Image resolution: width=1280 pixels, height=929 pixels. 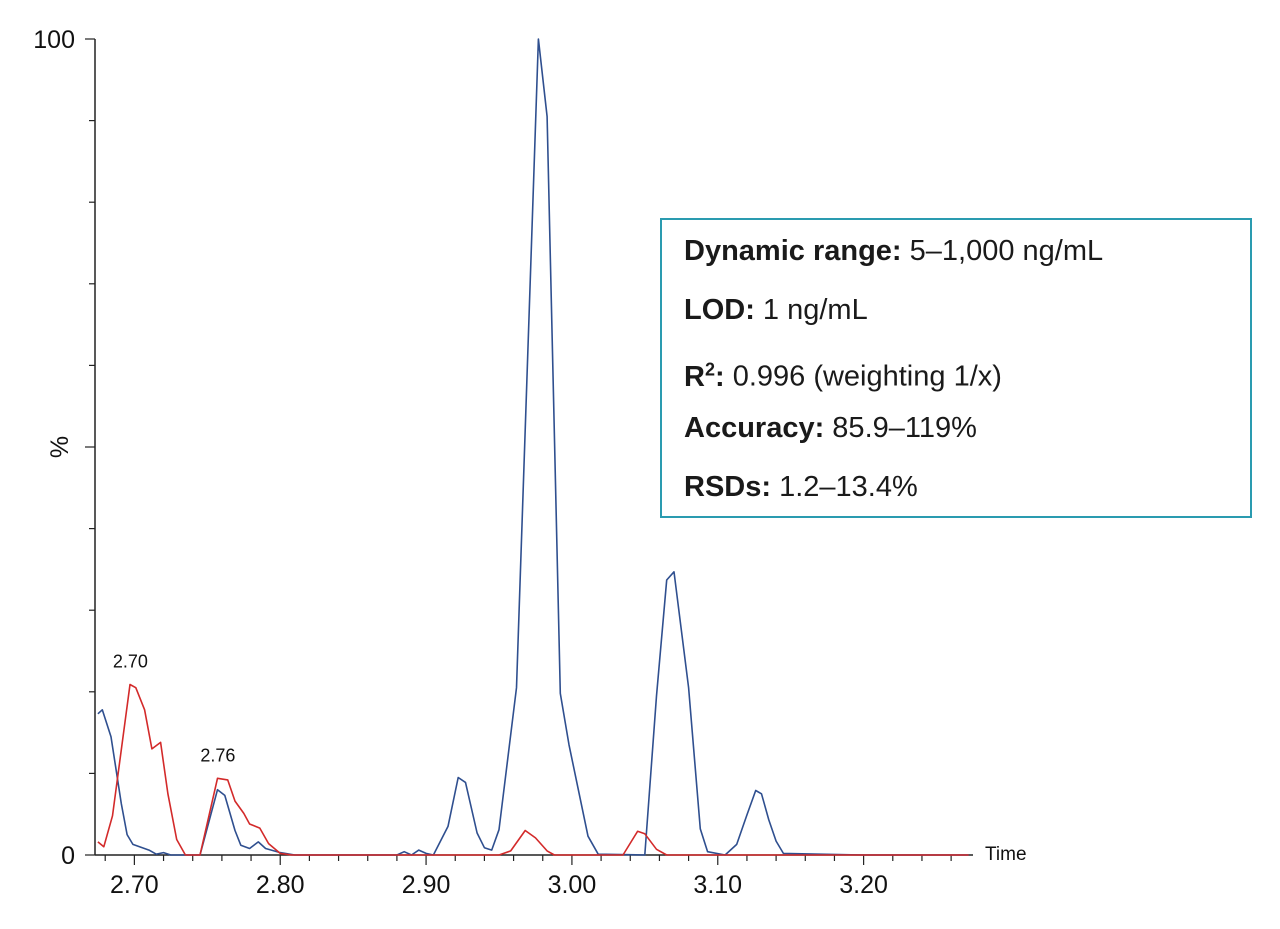 I want to click on y-tick-label: 0, so click(x=68, y=856).